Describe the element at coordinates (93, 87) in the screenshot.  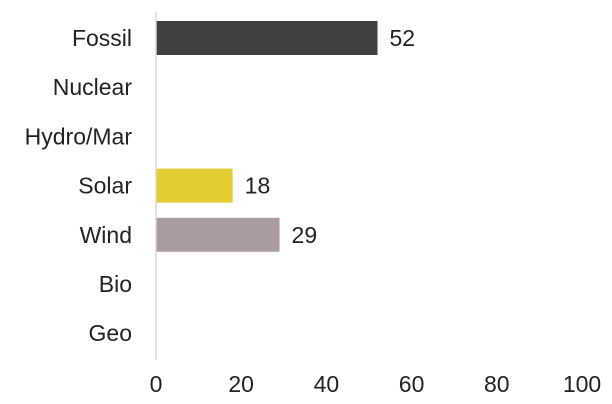
I see `category-label: Nuclear` at that location.